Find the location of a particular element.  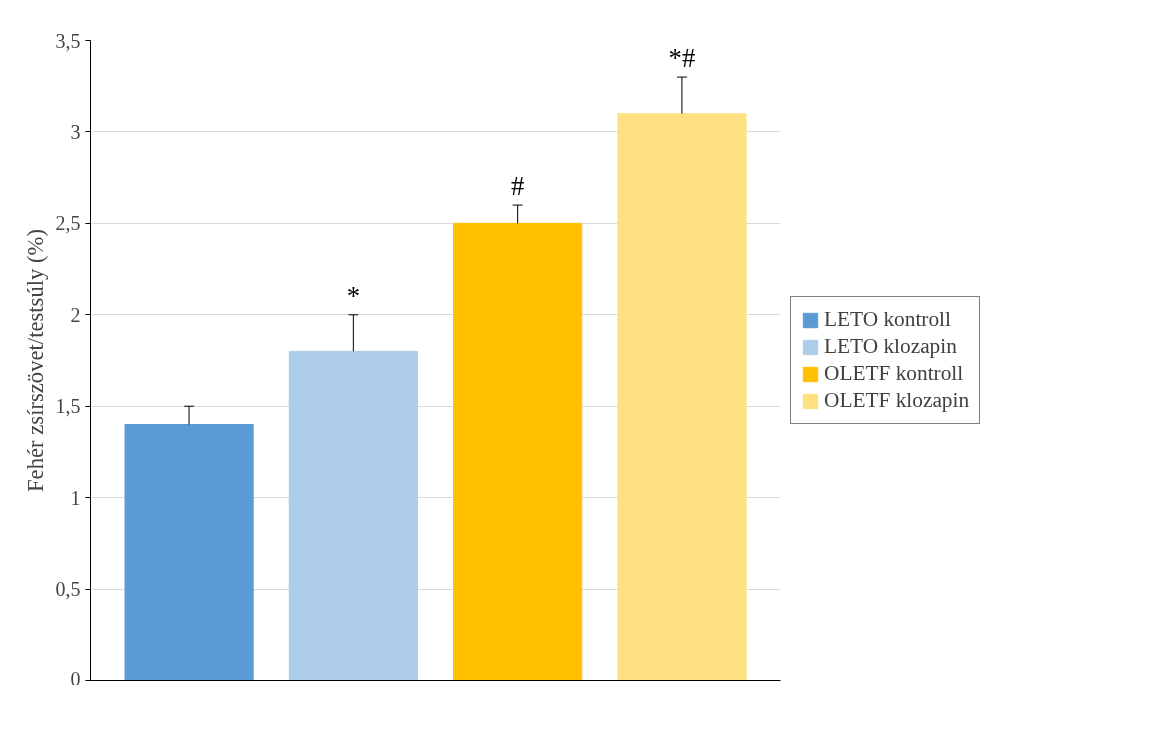

y-tick-label: 2 is located at coordinates (75, 314).